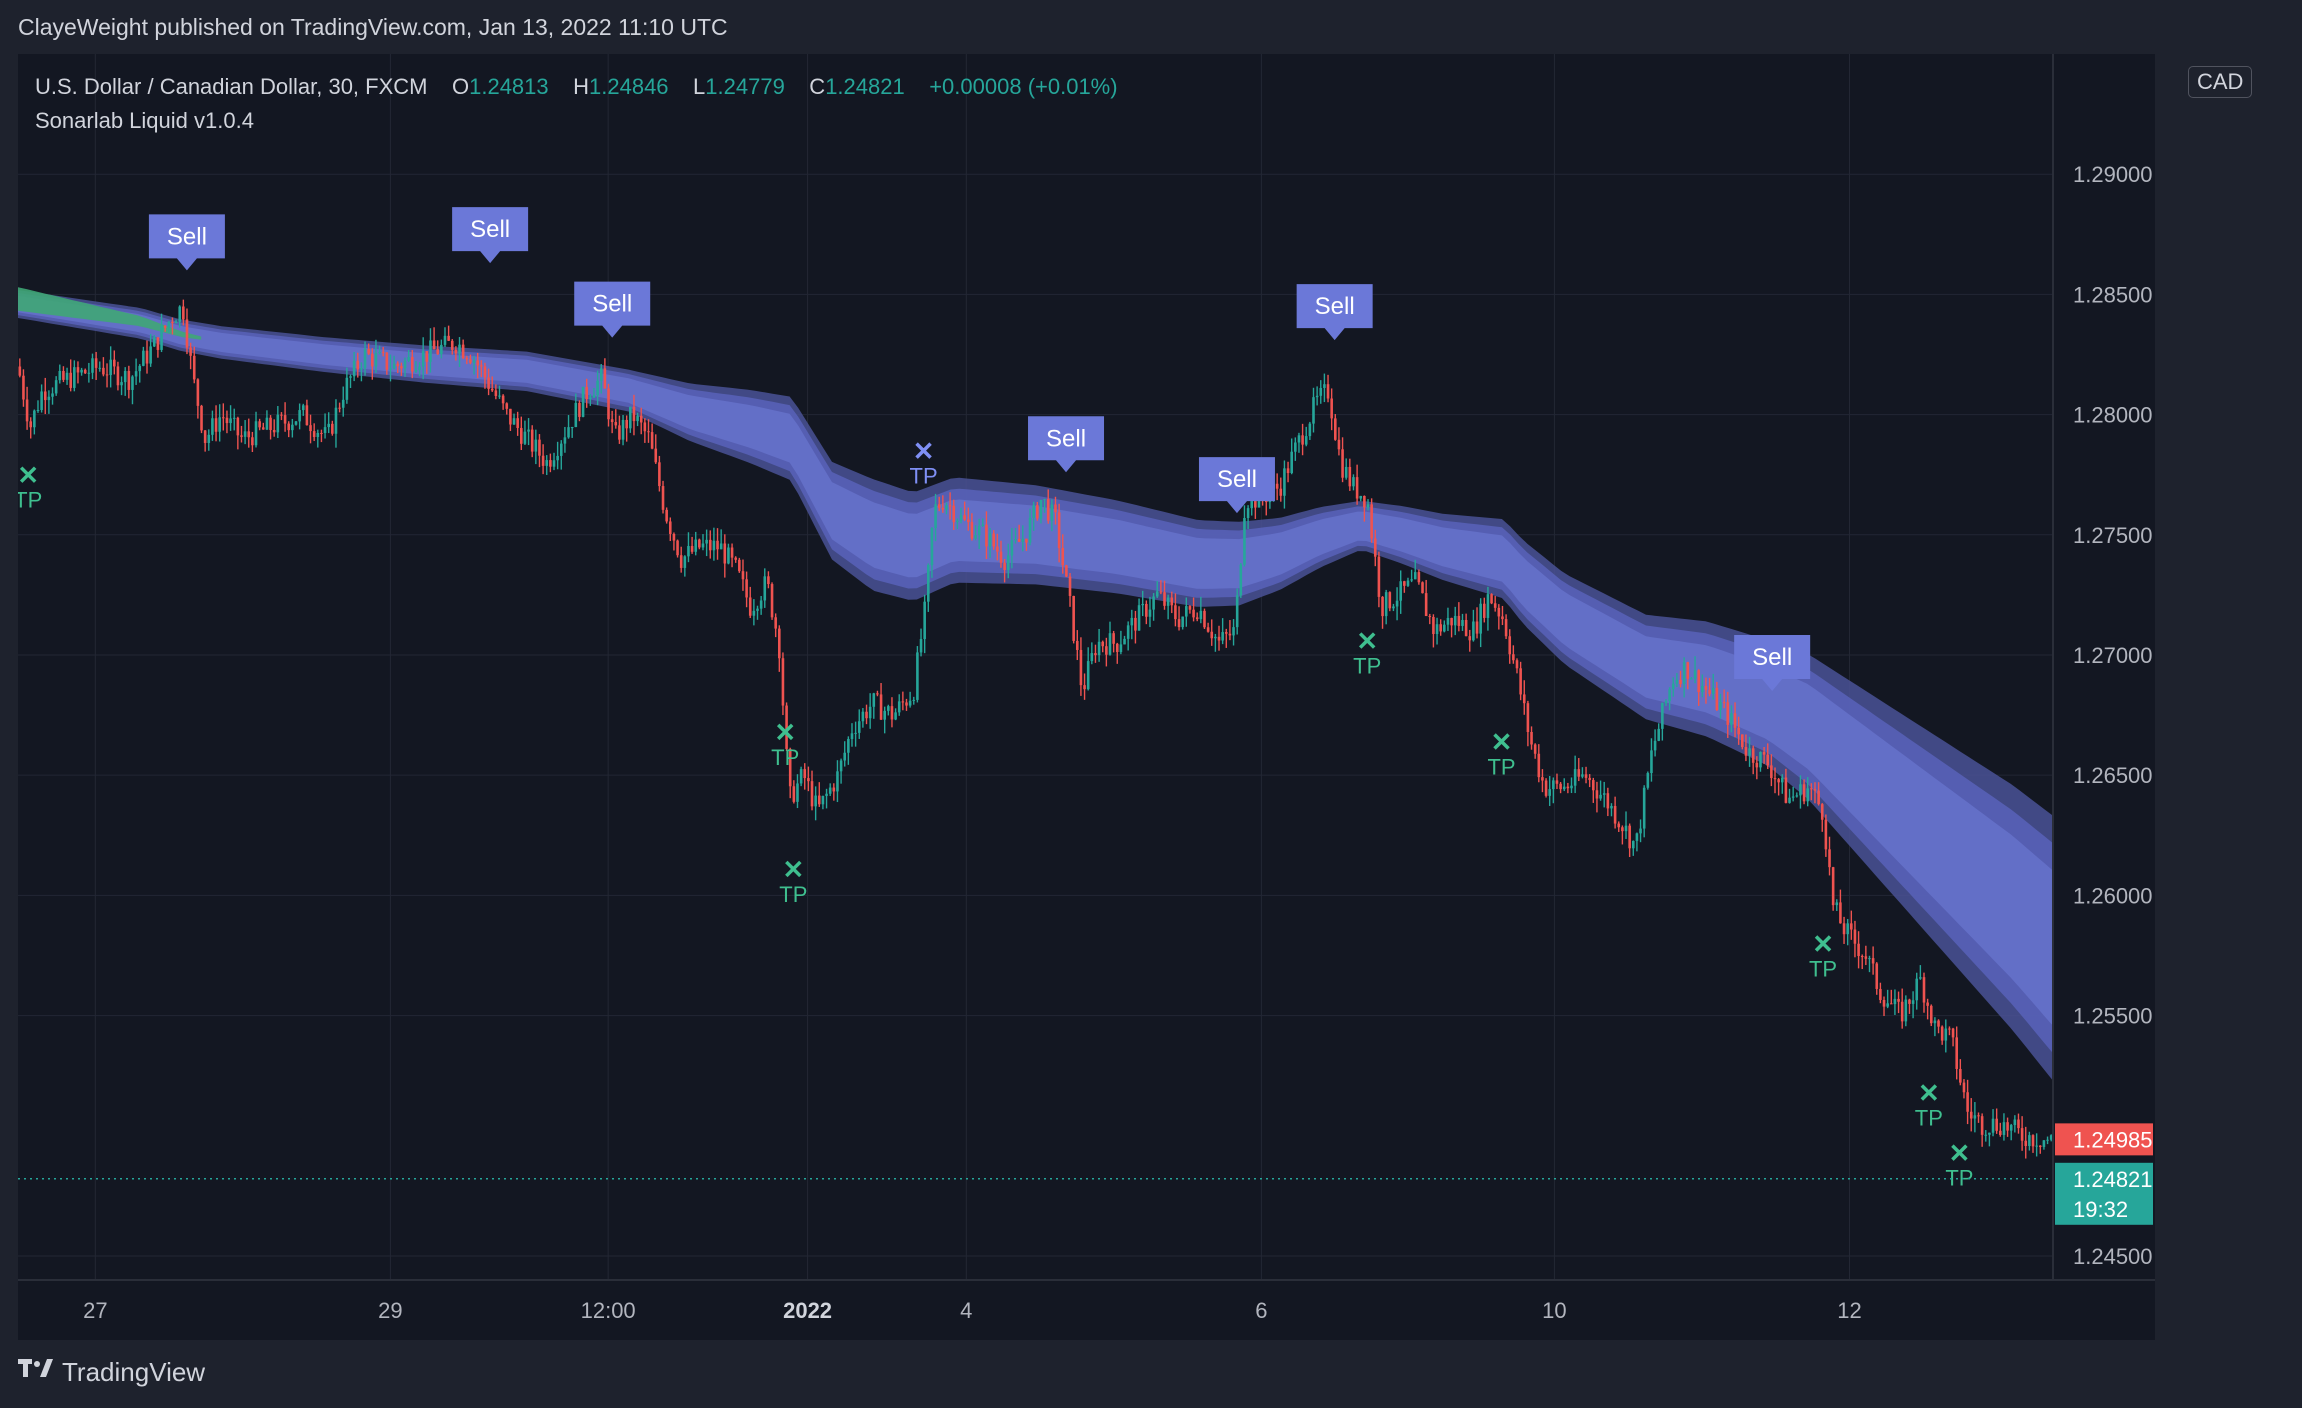  Describe the element at coordinates (2113, 655) in the screenshot. I see `price-axis-tick: 1.27000` at that location.